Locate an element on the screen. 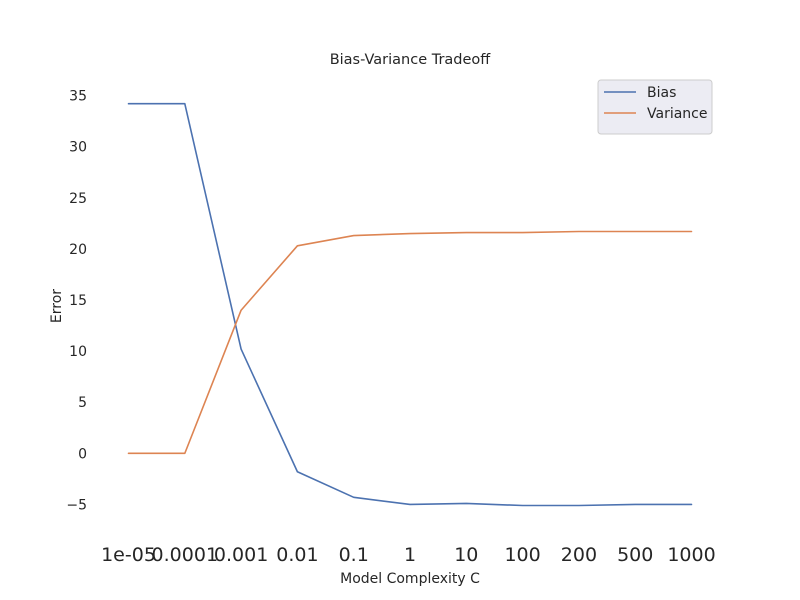 The width and height of the screenshot is (800, 600). x-tick-label: 0.0001 is located at coordinates (185, 555).